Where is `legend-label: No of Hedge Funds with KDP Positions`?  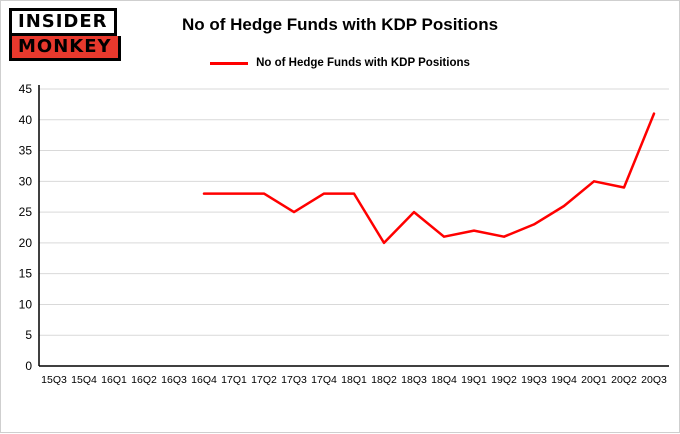 legend-label: No of Hedge Funds with KDP Positions is located at coordinates (363, 63).